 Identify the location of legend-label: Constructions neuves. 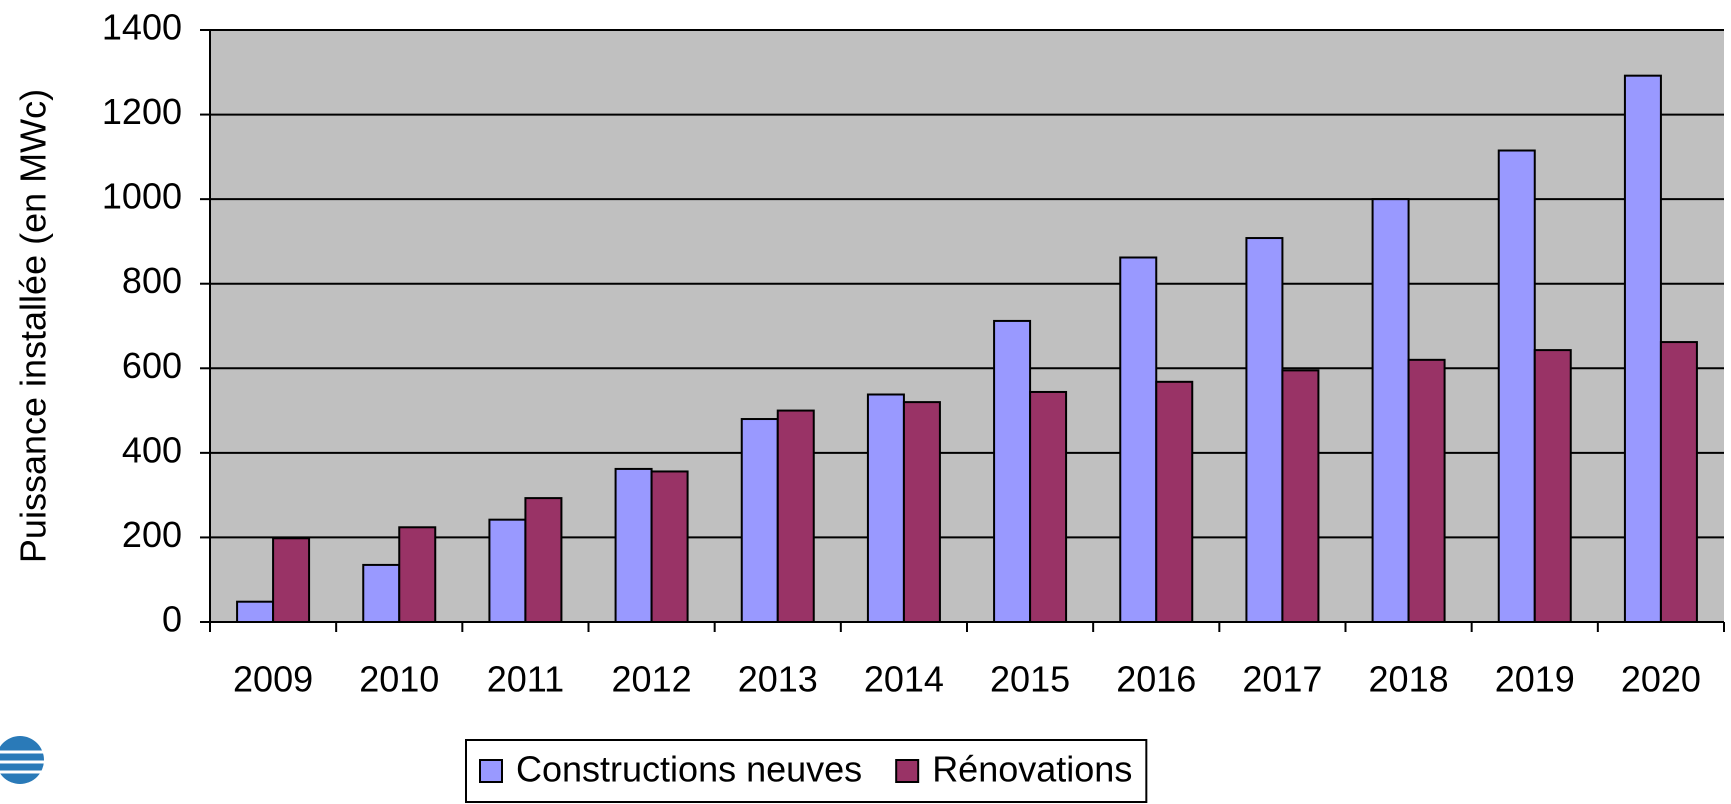
(689, 769).